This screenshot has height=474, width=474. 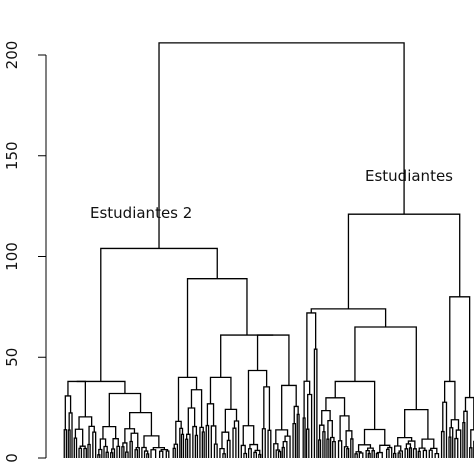 I want to click on y-tick-label: 200, so click(x=12, y=55).